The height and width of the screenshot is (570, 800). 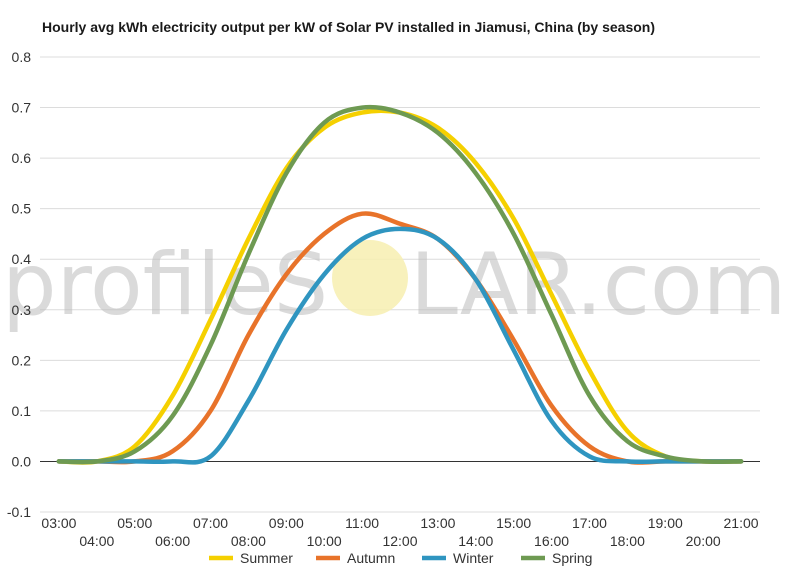 What do you see at coordinates (589, 523) in the screenshot?
I see `x-tick-label: 17:00` at bounding box center [589, 523].